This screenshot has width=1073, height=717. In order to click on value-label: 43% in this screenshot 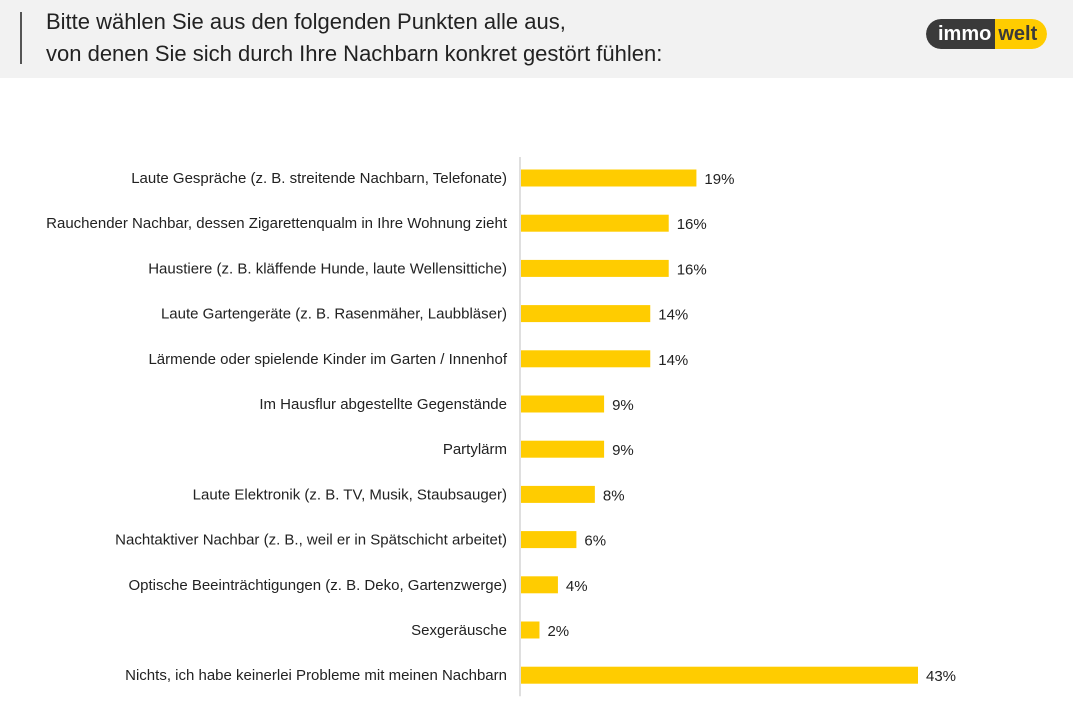, I will do `click(941, 676)`.